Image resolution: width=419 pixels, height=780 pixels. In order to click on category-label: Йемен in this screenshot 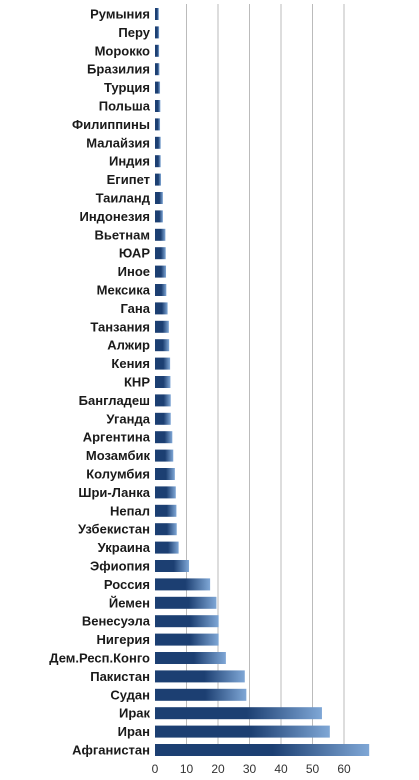, I will do `click(129, 602)`.